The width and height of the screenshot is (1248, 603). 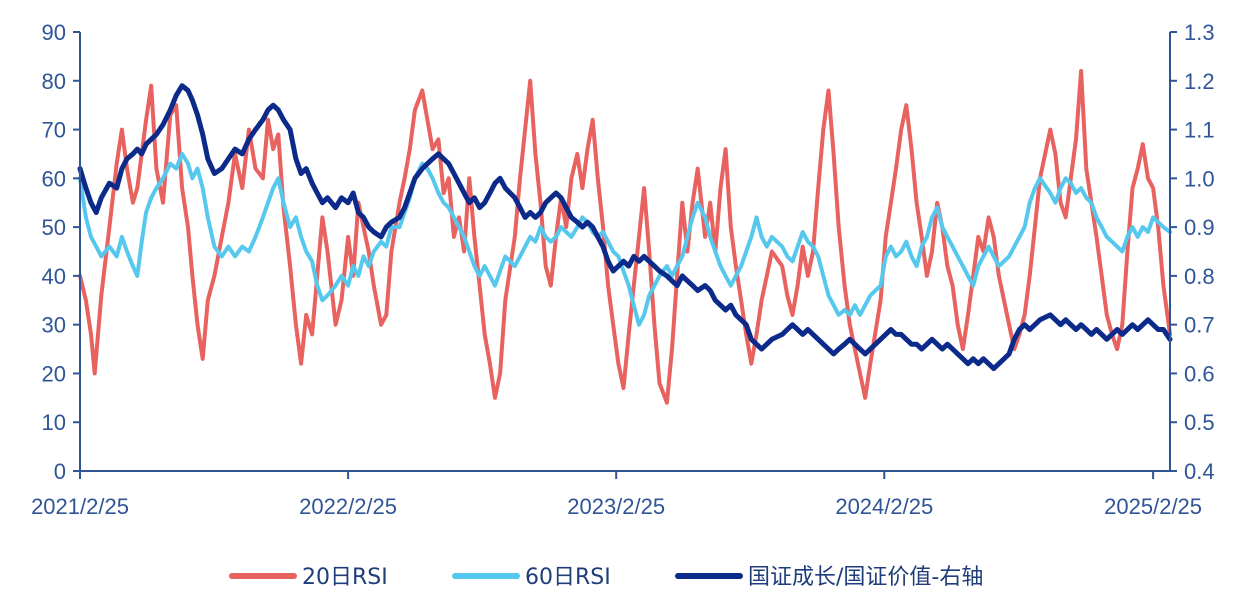 I want to click on y-right-tick-label: 1.3, so click(x=1199, y=32).